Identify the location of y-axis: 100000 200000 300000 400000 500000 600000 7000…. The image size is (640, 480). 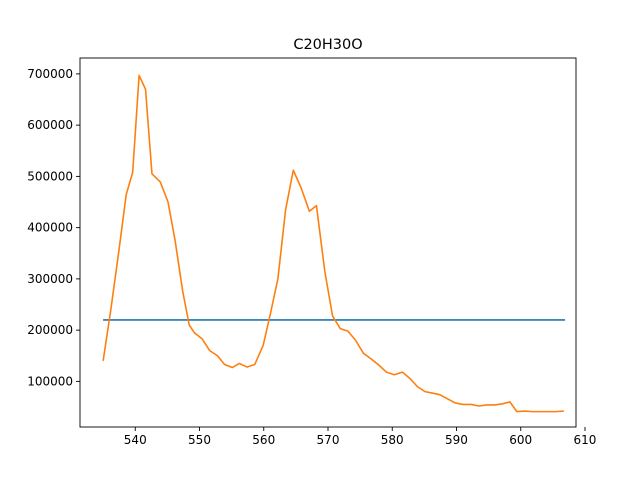
(53, 227).